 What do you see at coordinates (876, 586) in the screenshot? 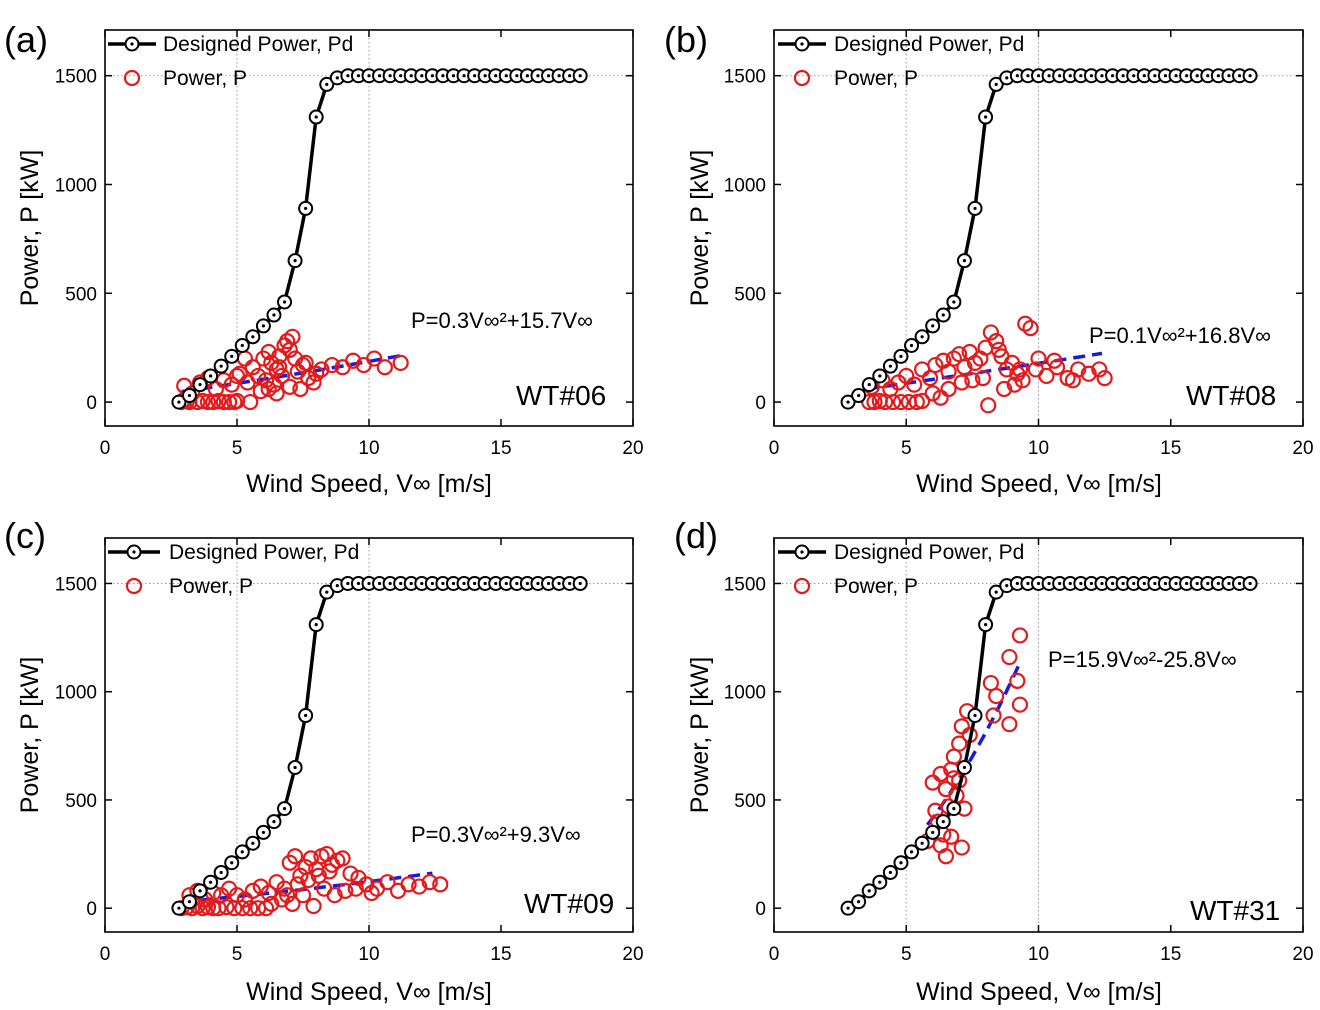
I see `legend-label-power: Power, P` at bounding box center [876, 586].